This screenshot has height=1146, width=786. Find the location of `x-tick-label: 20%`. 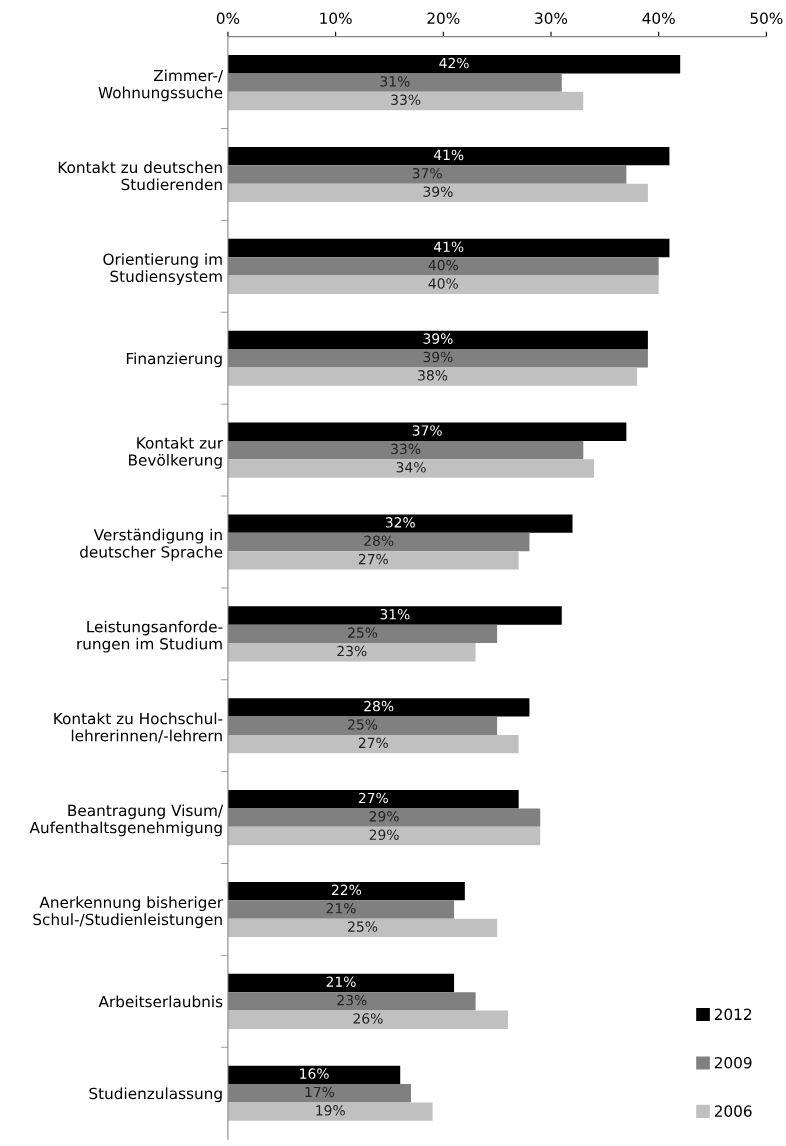

x-tick-label: 20% is located at coordinates (443, 18).